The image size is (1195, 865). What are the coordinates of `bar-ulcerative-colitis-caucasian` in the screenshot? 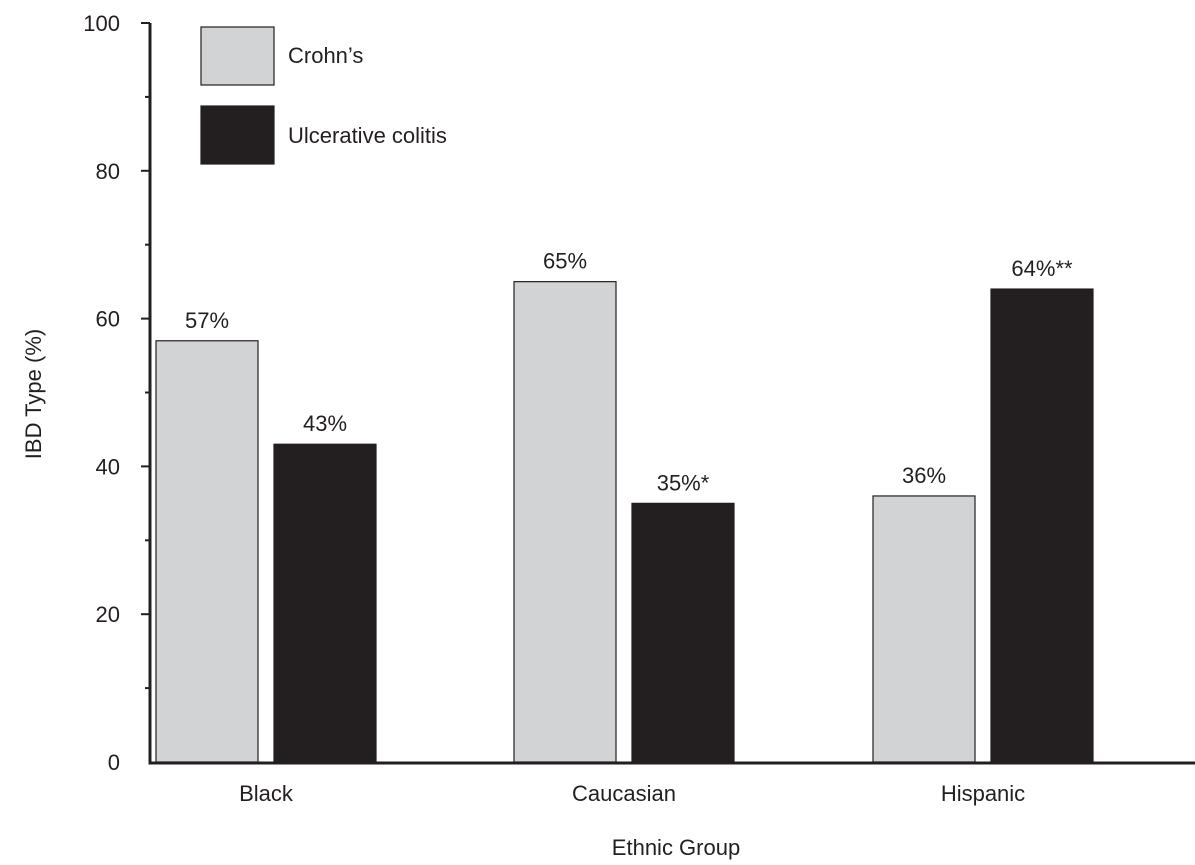 It's located at (683, 632).